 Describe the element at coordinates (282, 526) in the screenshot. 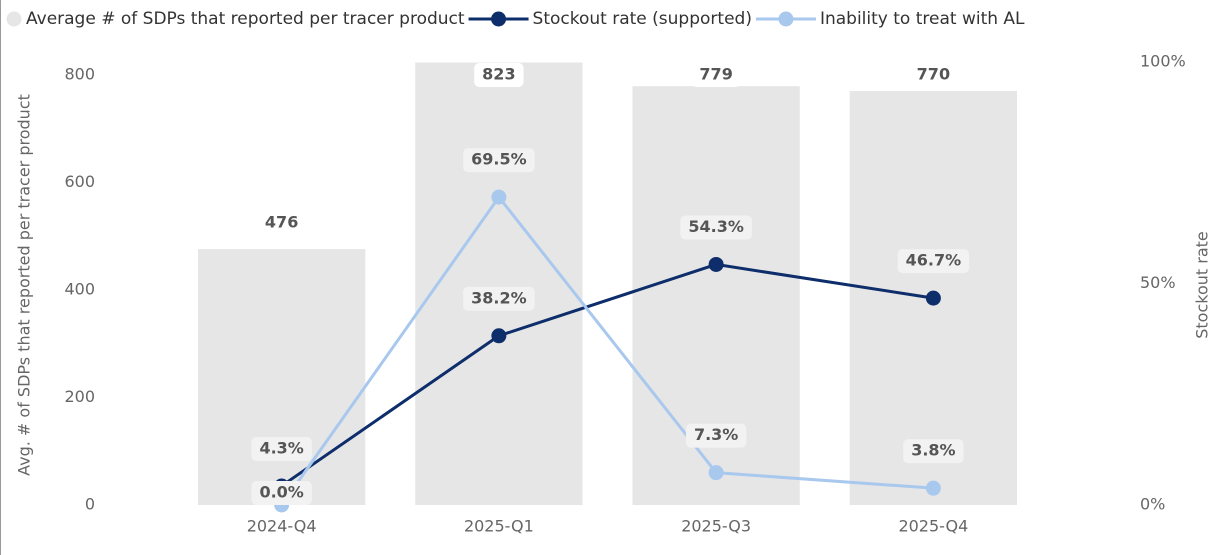

I see `x-tick-label: 2024-Q4` at that location.